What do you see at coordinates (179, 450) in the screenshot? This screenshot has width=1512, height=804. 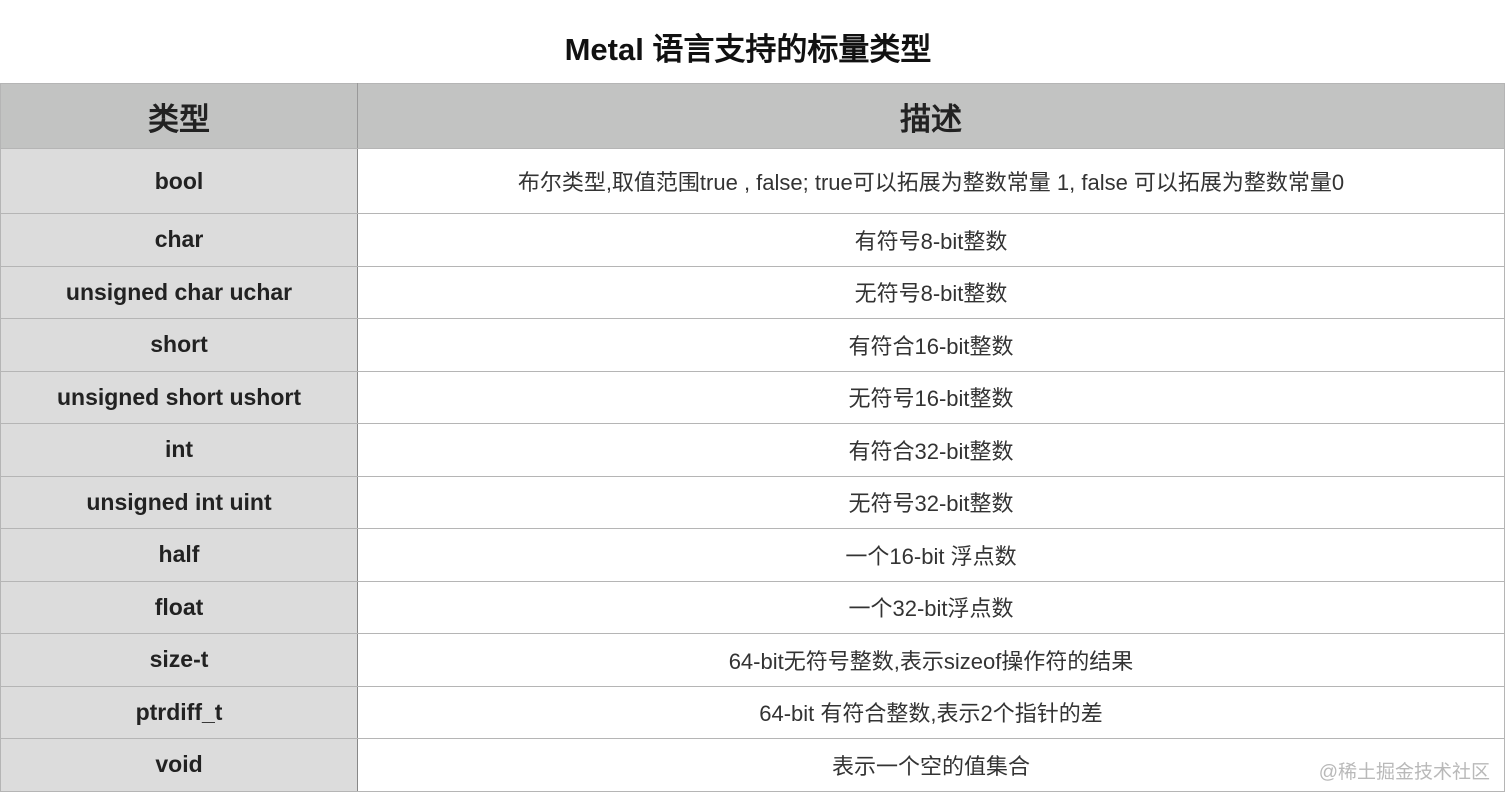 I see `type-cell: int` at bounding box center [179, 450].